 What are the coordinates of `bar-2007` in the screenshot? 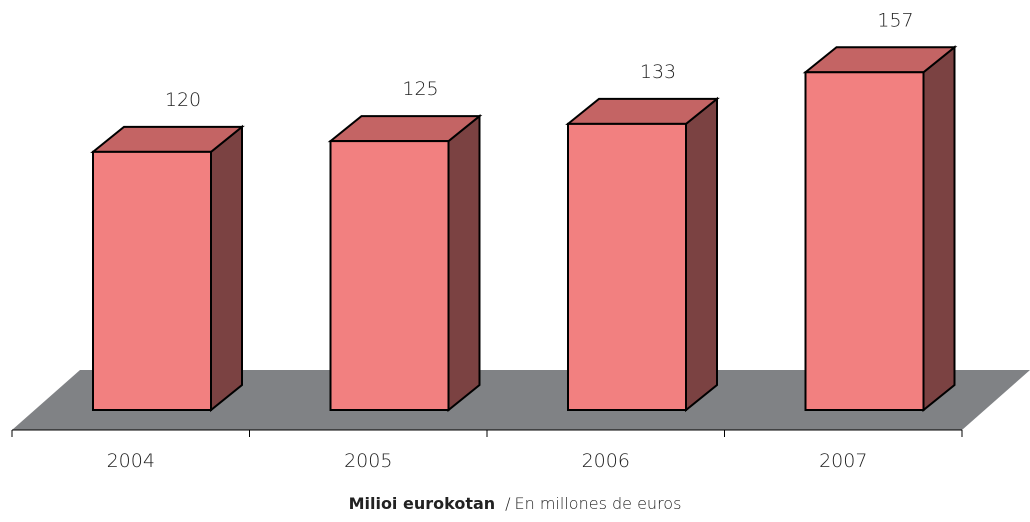 It's located at (880, 229).